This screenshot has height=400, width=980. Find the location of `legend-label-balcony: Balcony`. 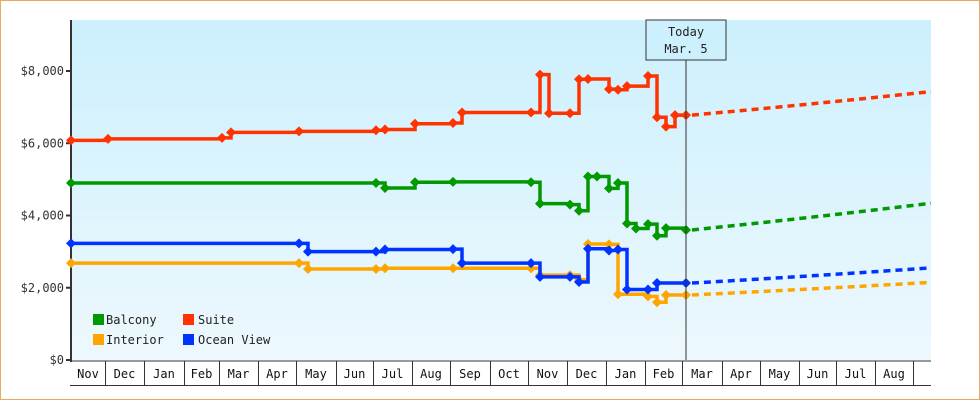

legend-label-balcony: Balcony is located at coordinates (131, 320).